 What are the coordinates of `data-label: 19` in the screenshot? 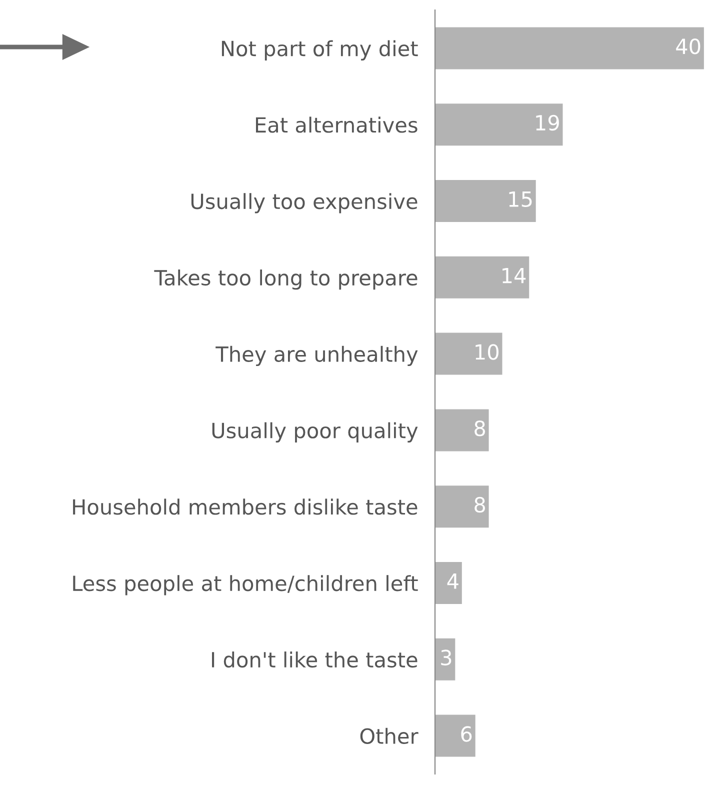 It's located at (547, 122).